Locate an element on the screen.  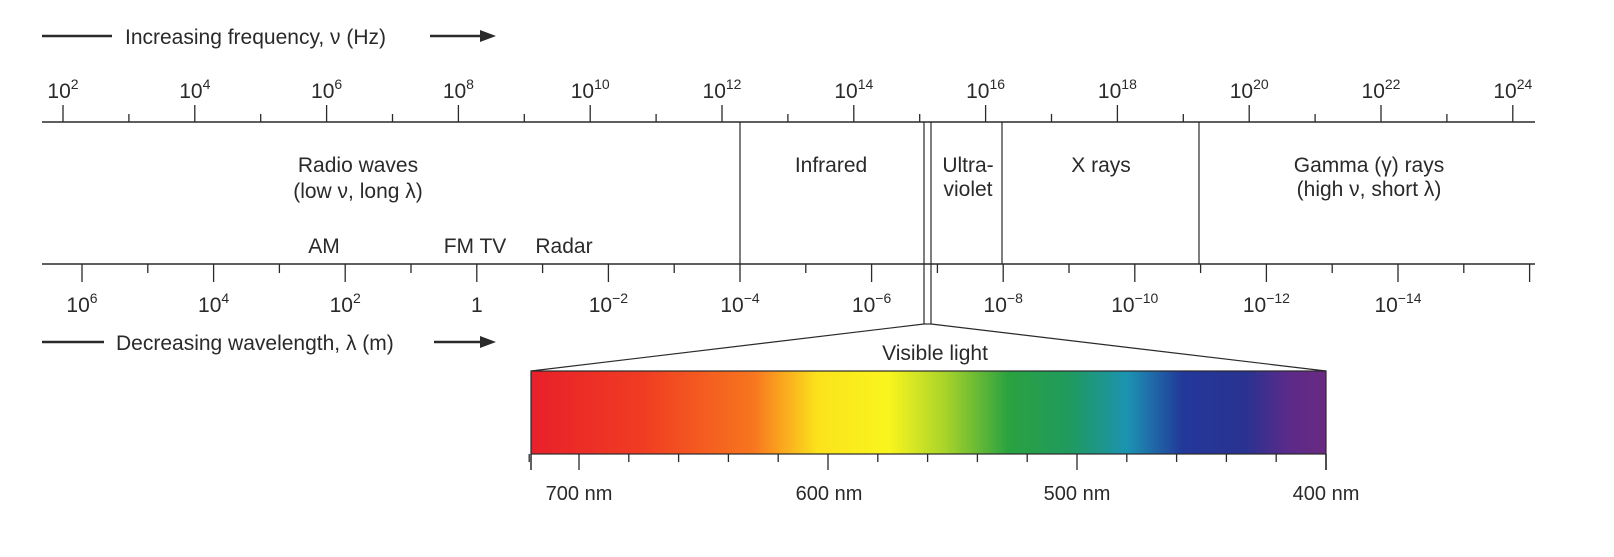
frequency-tick-label: 10⁸ is located at coordinates (458, 89).